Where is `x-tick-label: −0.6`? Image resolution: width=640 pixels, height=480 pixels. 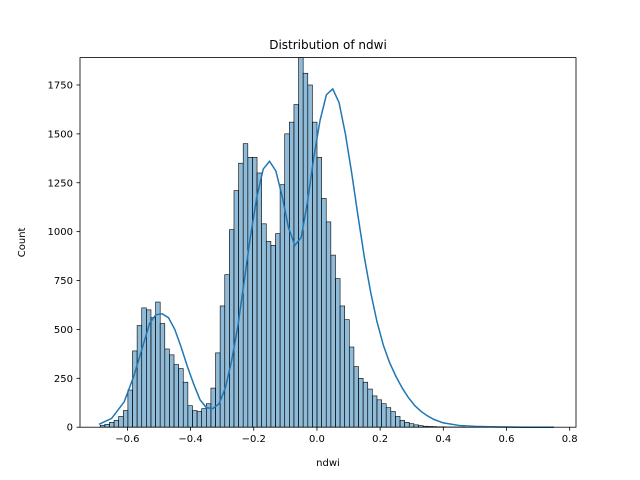
x-tick-label: −0.6 is located at coordinates (127, 439).